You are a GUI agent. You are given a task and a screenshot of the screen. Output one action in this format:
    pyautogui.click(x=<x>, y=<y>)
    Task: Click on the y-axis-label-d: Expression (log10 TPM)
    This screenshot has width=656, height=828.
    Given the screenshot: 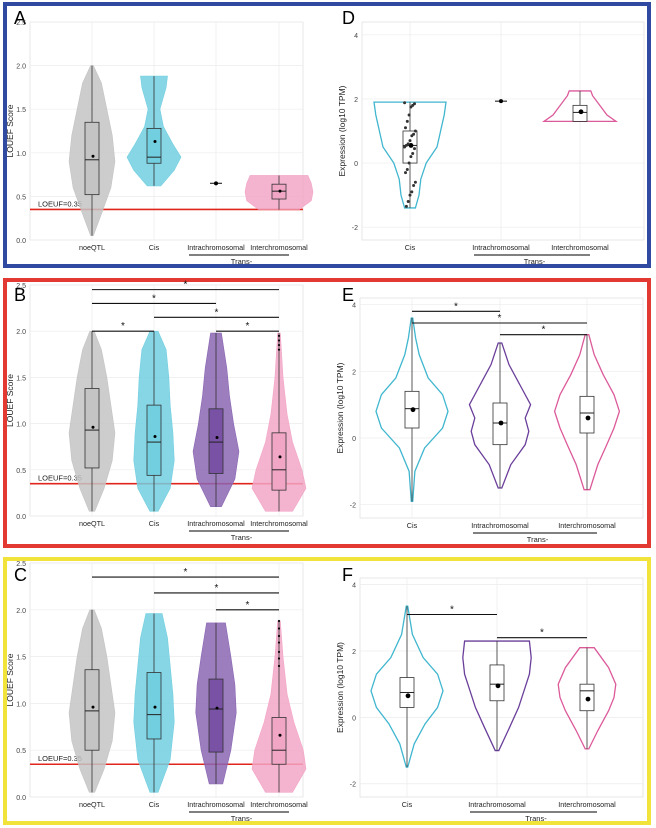 What is the action you would take?
    pyautogui.click(x=342, y=130)
    